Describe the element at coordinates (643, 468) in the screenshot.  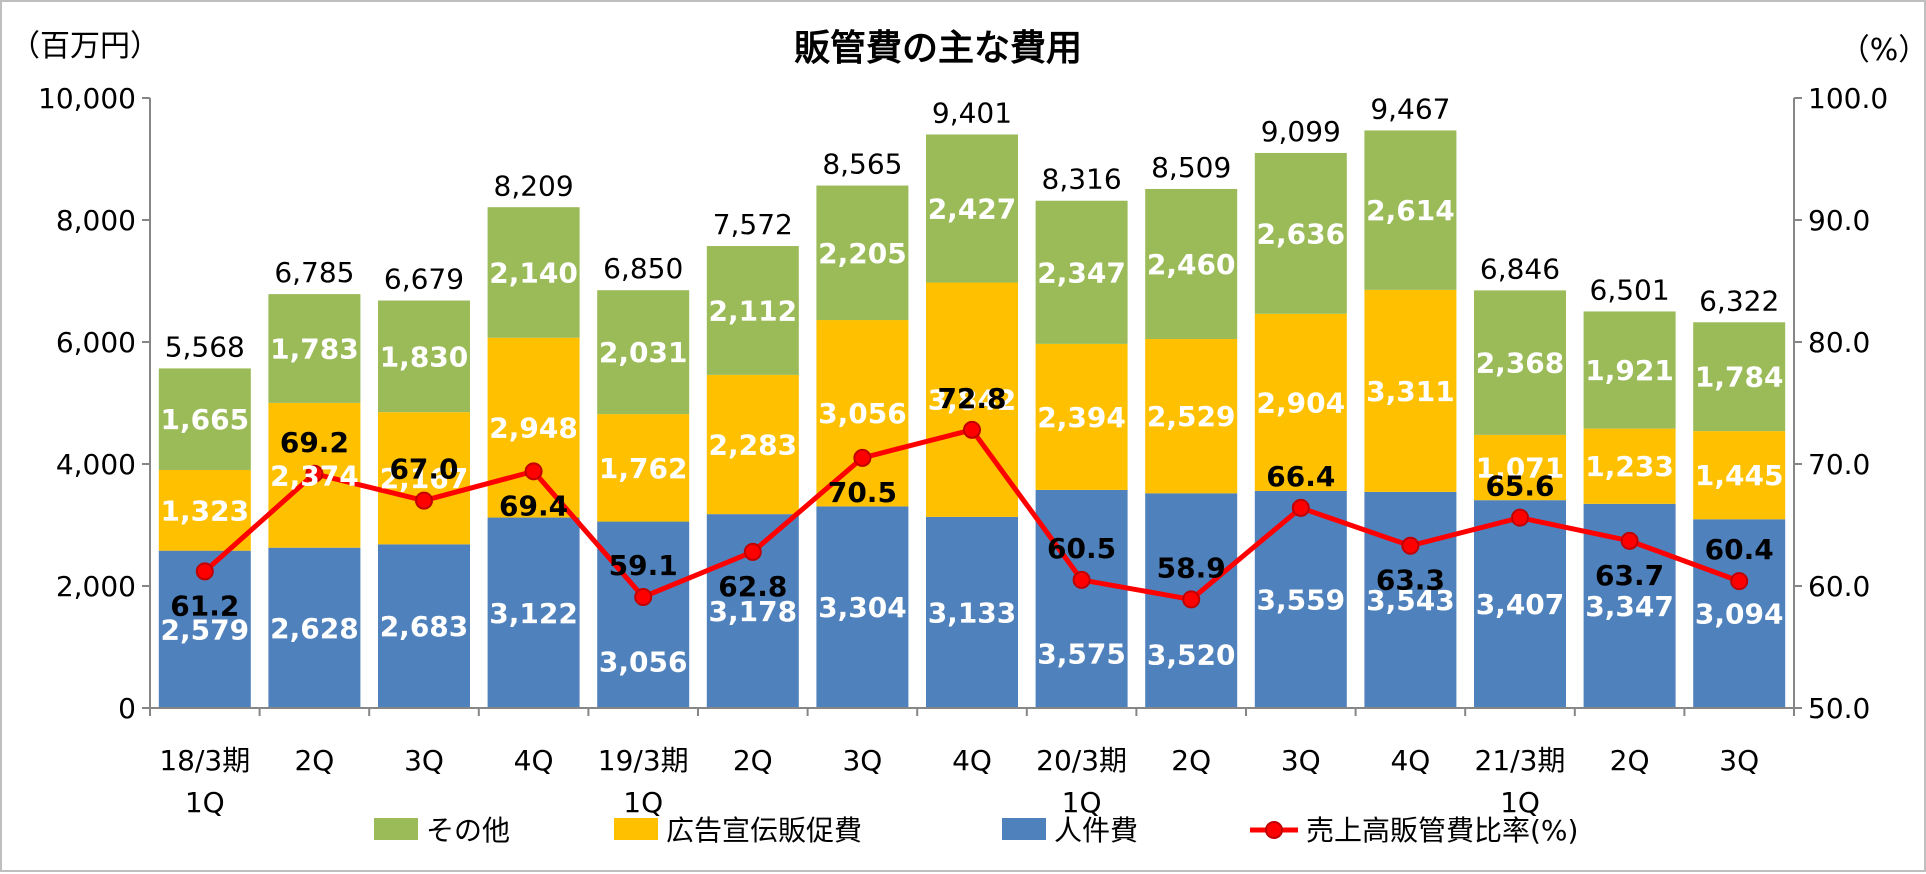
I see `segment-label: 1,762` at that location.